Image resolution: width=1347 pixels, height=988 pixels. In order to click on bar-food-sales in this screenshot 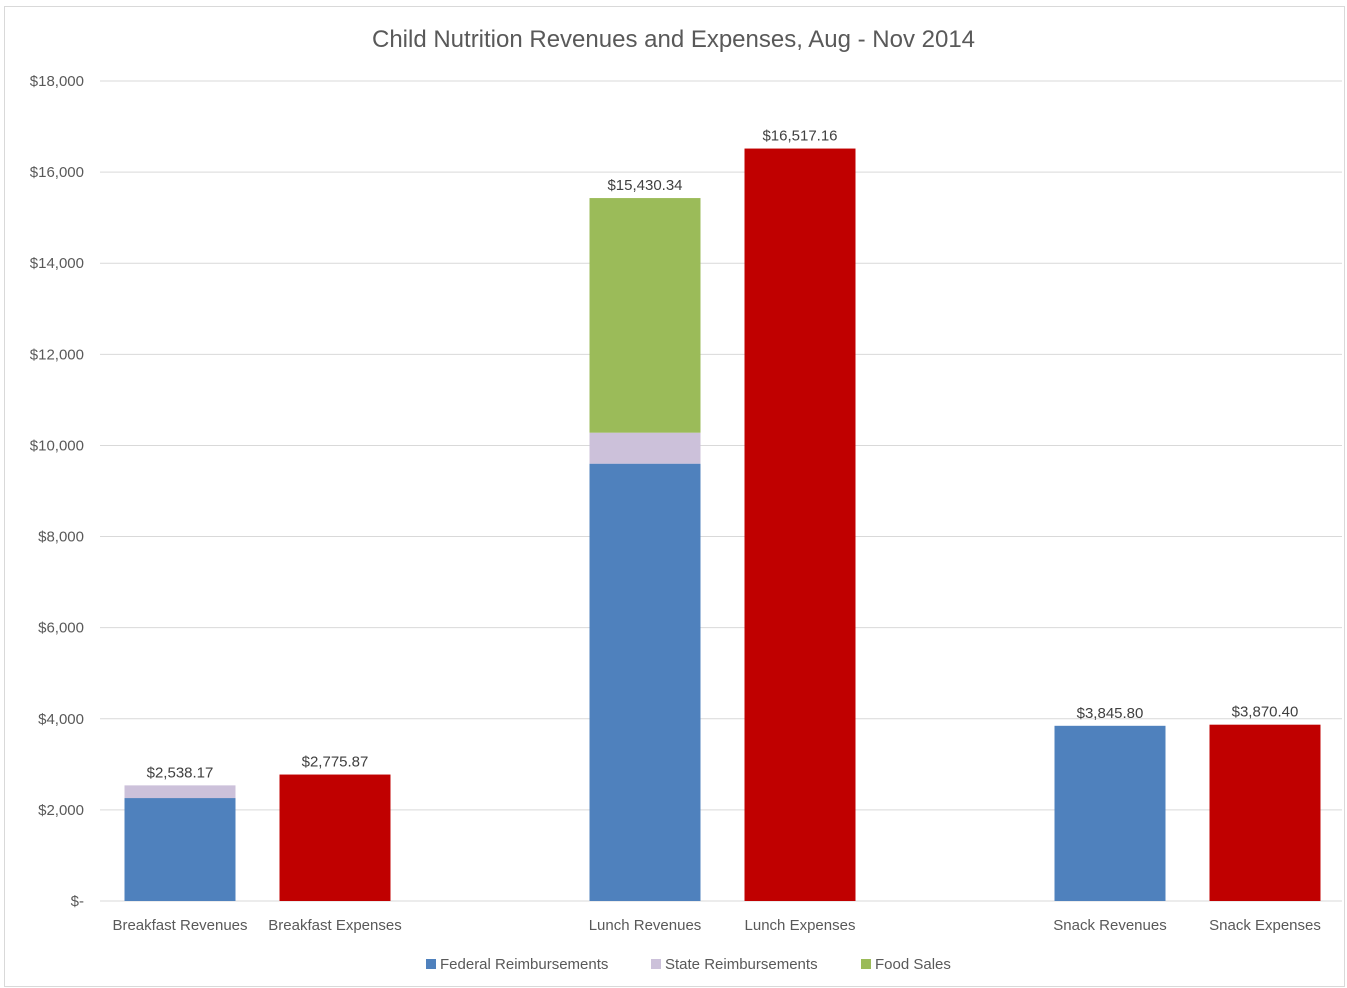, I will do `click(645, 315)`.